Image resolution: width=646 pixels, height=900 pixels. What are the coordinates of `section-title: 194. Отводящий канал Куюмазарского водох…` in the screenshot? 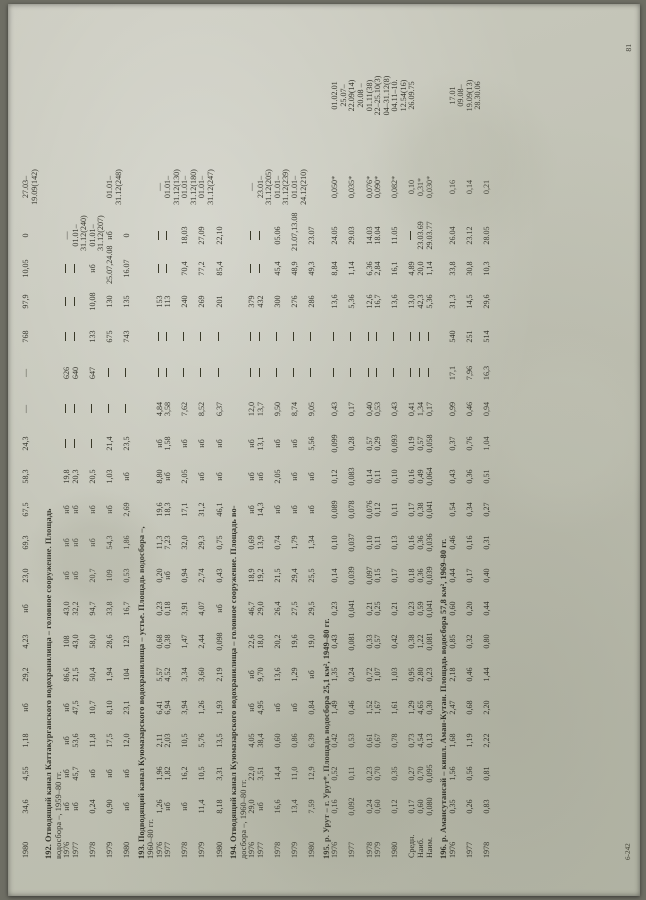 It's located at (238, 682).